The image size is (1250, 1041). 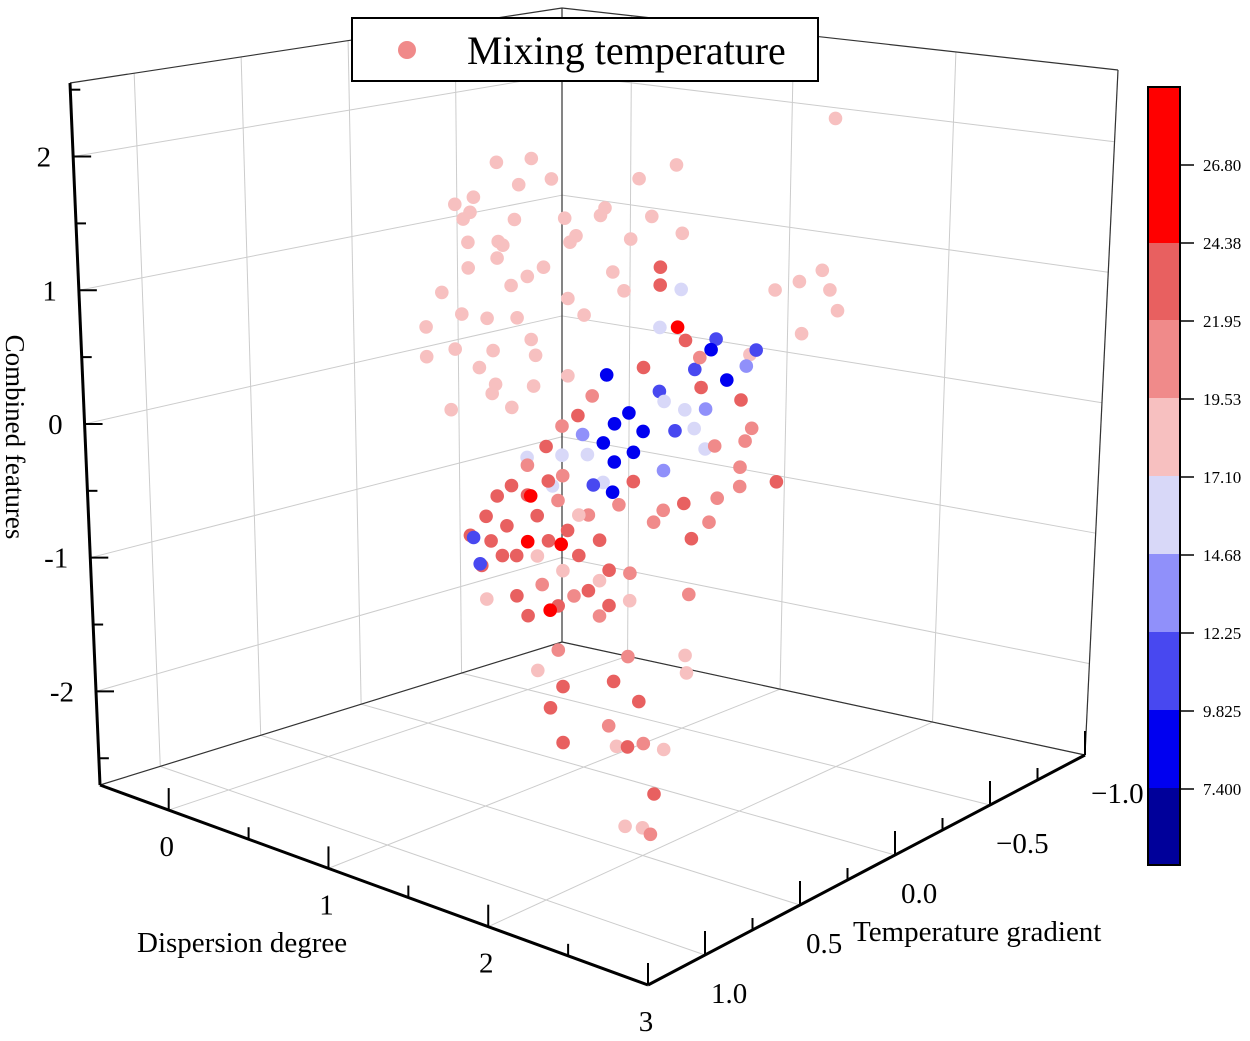 I want to click on z-tick-label: -1, so click(x=56, y=559).